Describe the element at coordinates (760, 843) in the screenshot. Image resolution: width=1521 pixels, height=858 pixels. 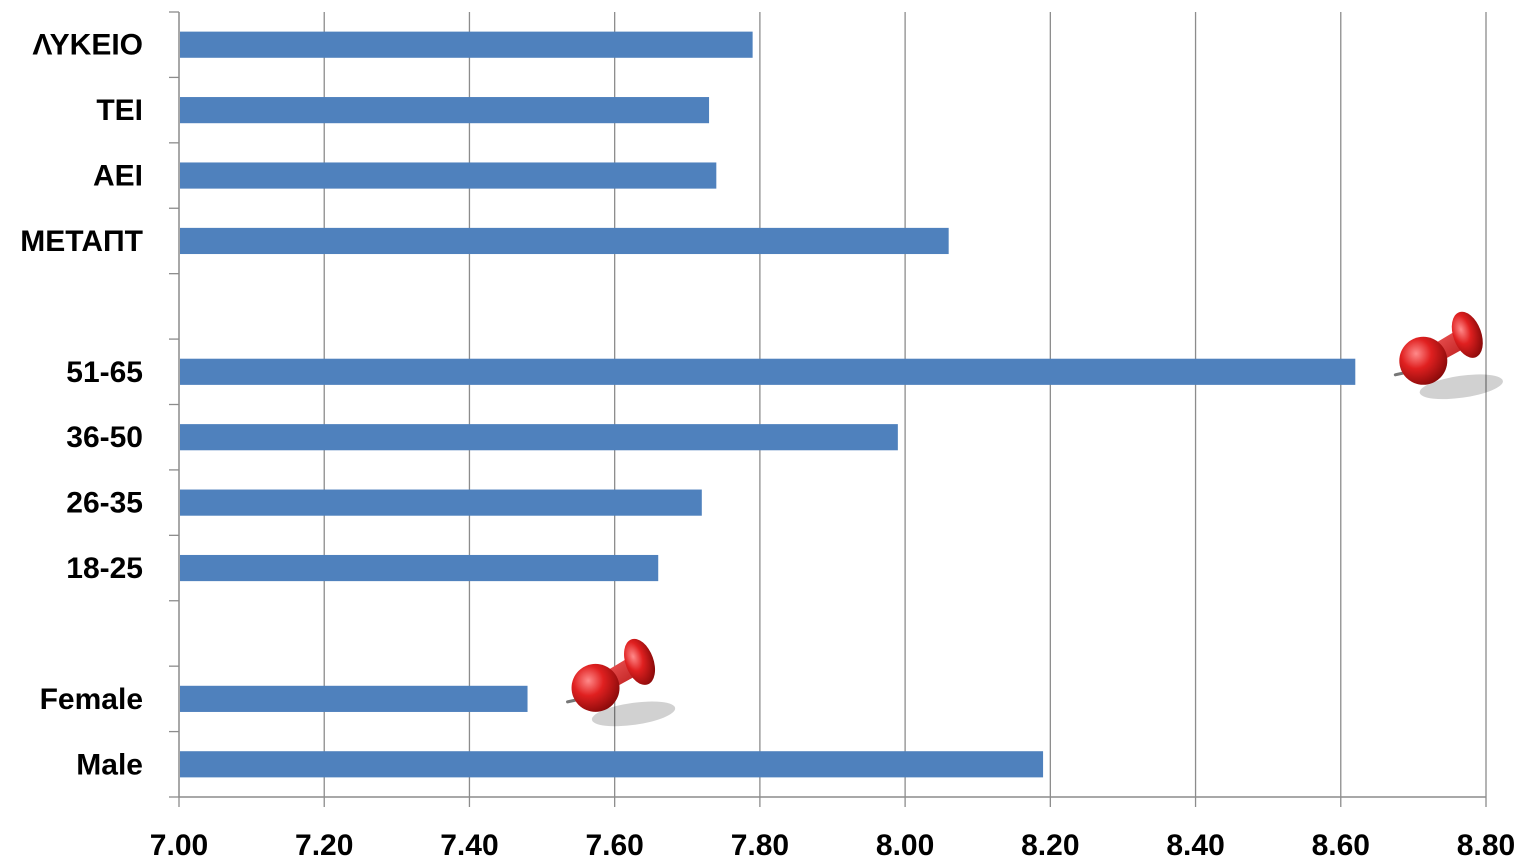
I see `x-tick-label: 7.80` at that location.